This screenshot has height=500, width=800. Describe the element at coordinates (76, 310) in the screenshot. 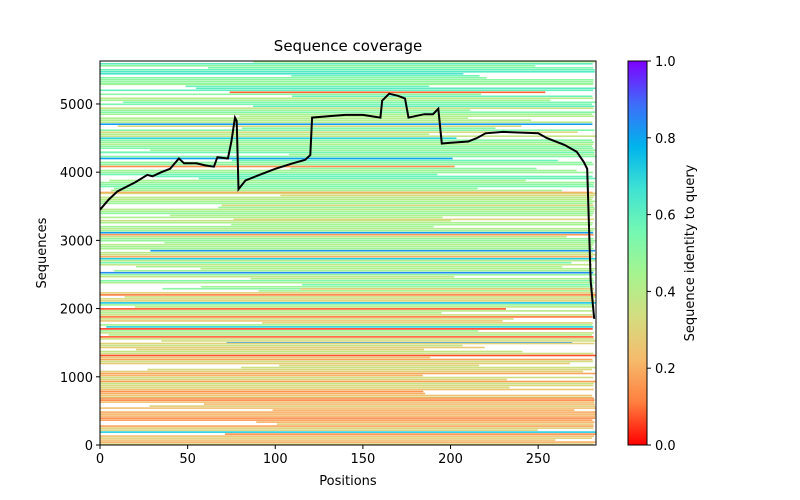

I see `y-tick-label: 2000` at that location.